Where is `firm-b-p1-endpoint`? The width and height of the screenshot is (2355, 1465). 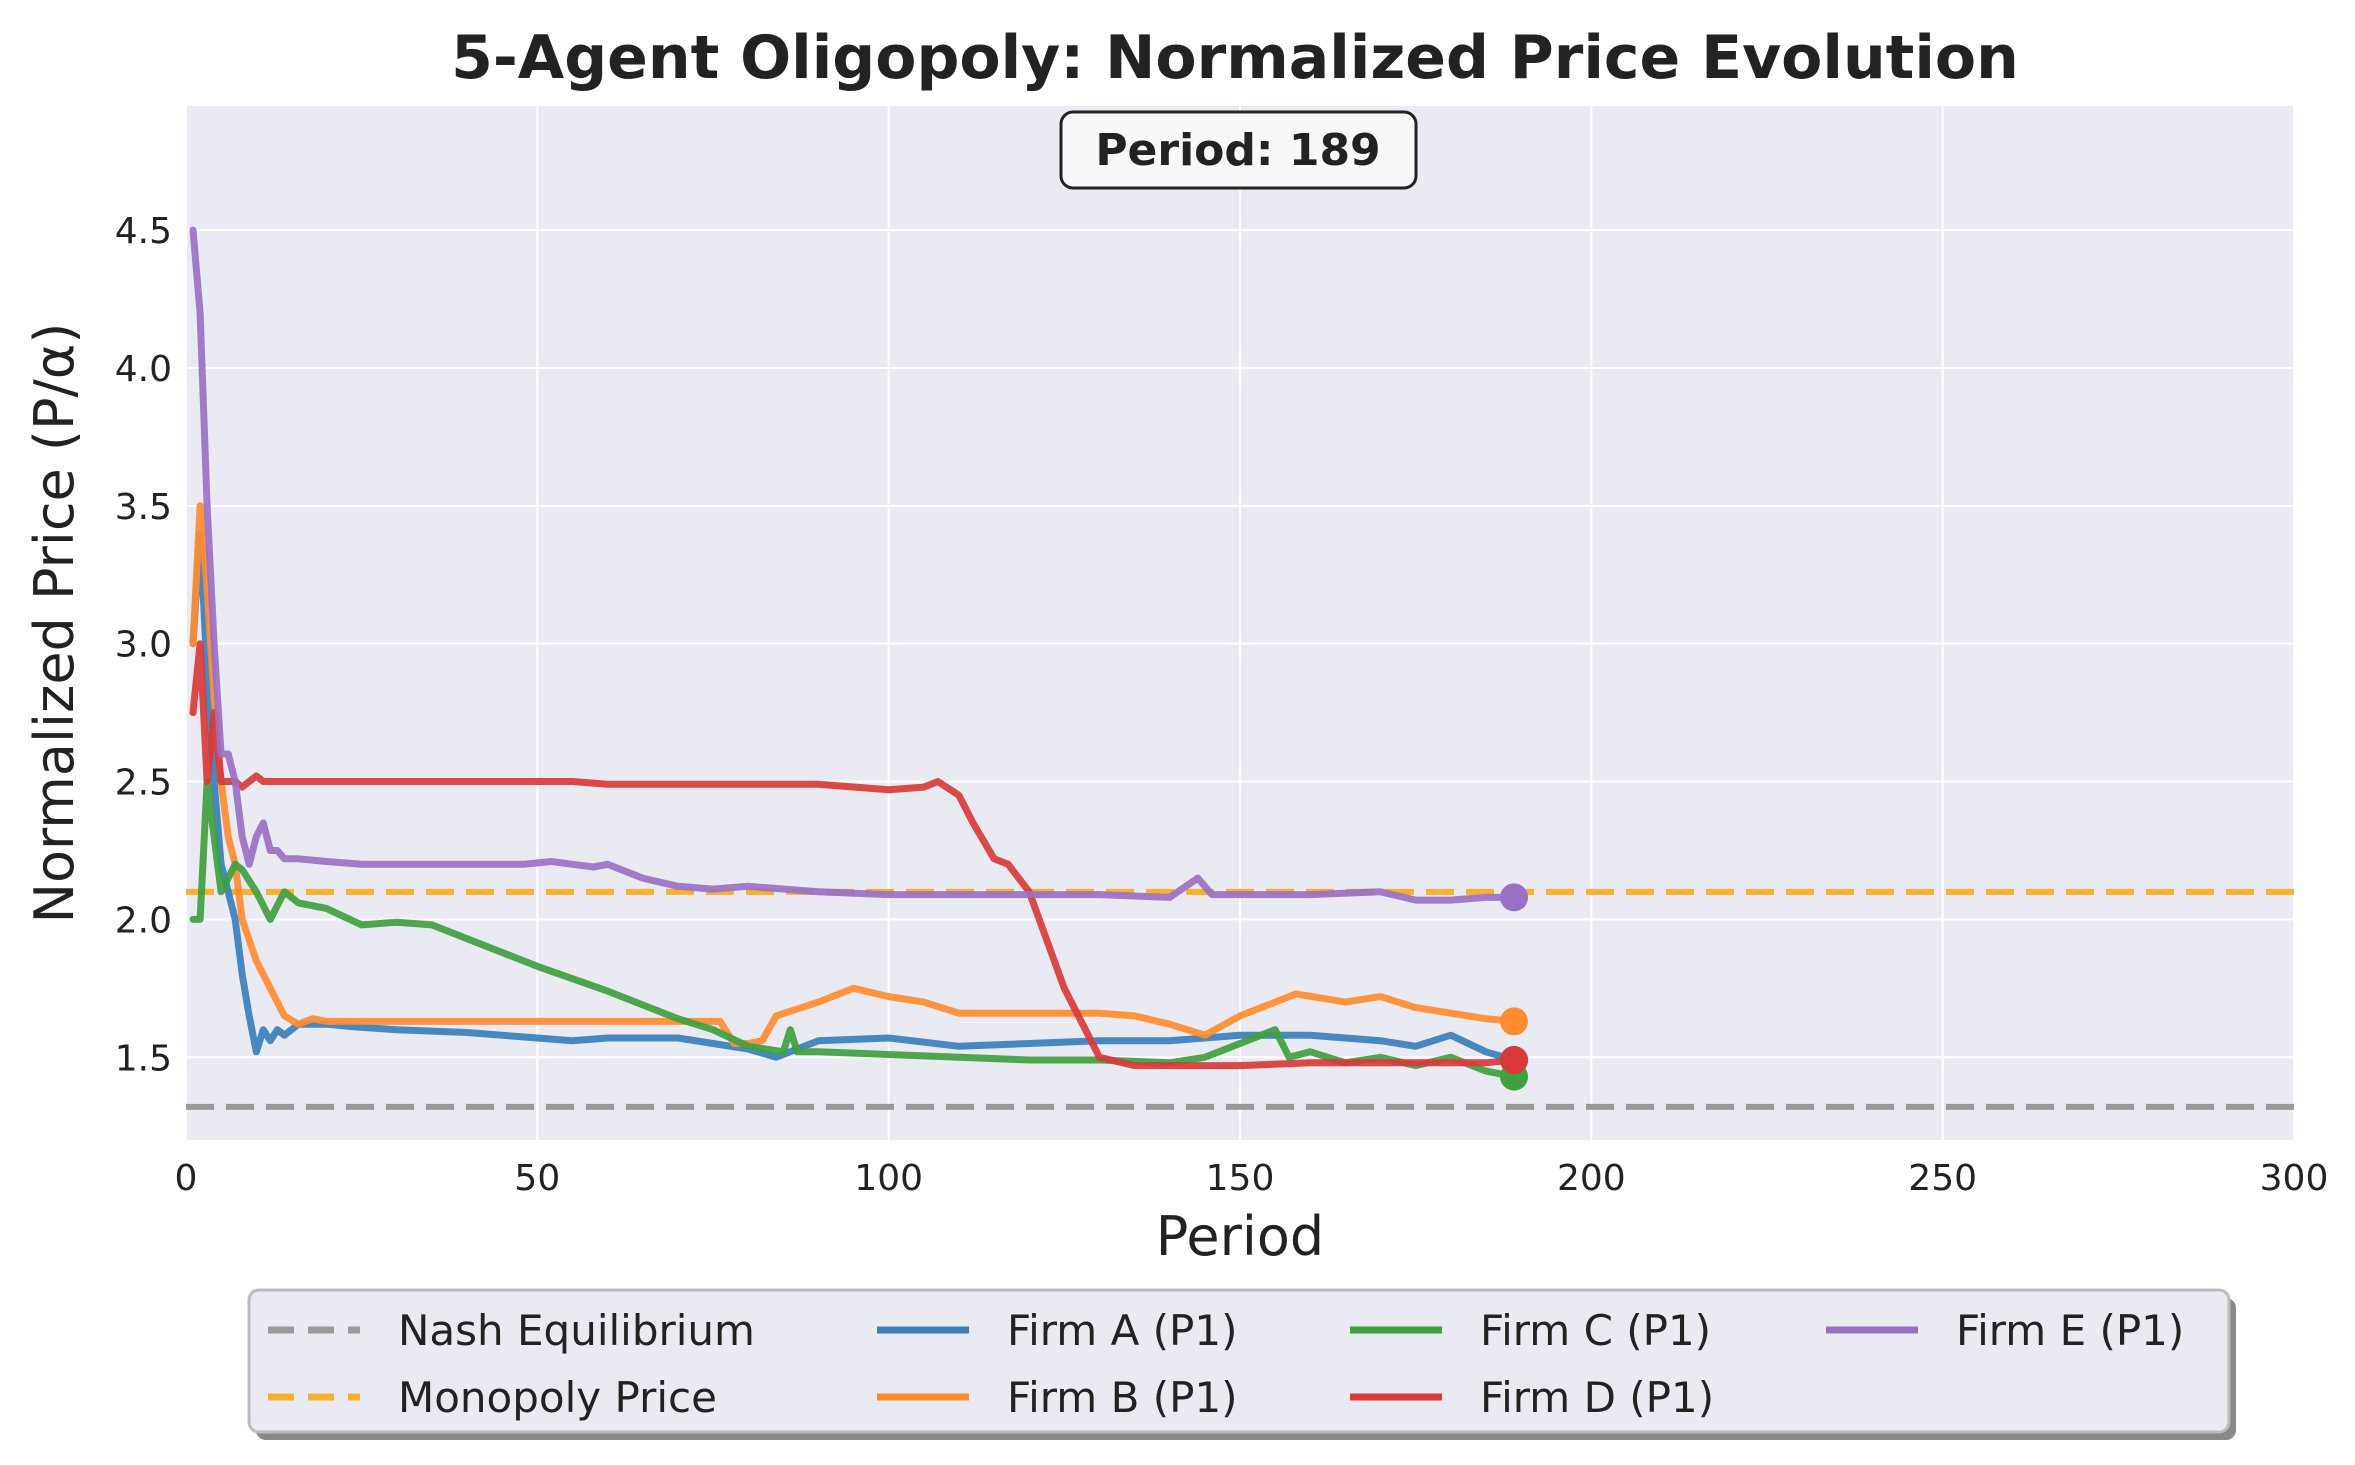 firm-b-p1-endpoint is located at coordinates (1514, 1021).